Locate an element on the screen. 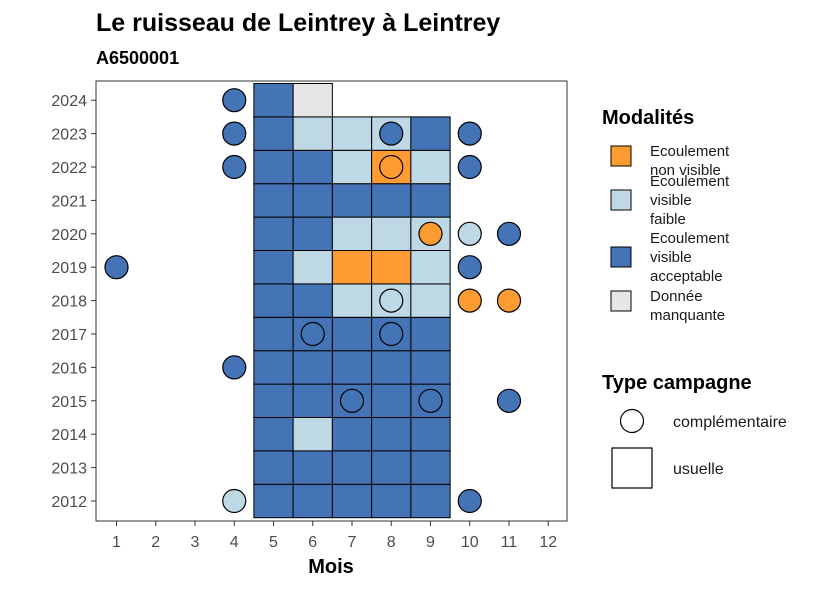 Image resolution: width=826 pixels, height=595 pixels. chart-title: Le ruisseau de Leintrey à Leintrey is located at coordinates (298, 23).